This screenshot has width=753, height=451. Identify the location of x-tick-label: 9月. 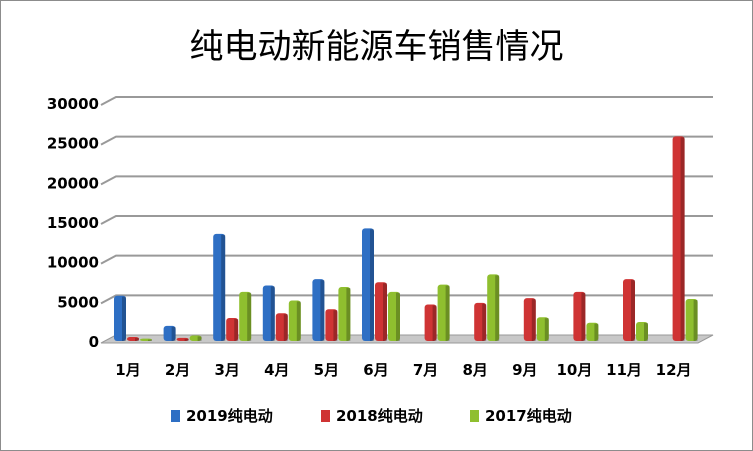
(524, 370).